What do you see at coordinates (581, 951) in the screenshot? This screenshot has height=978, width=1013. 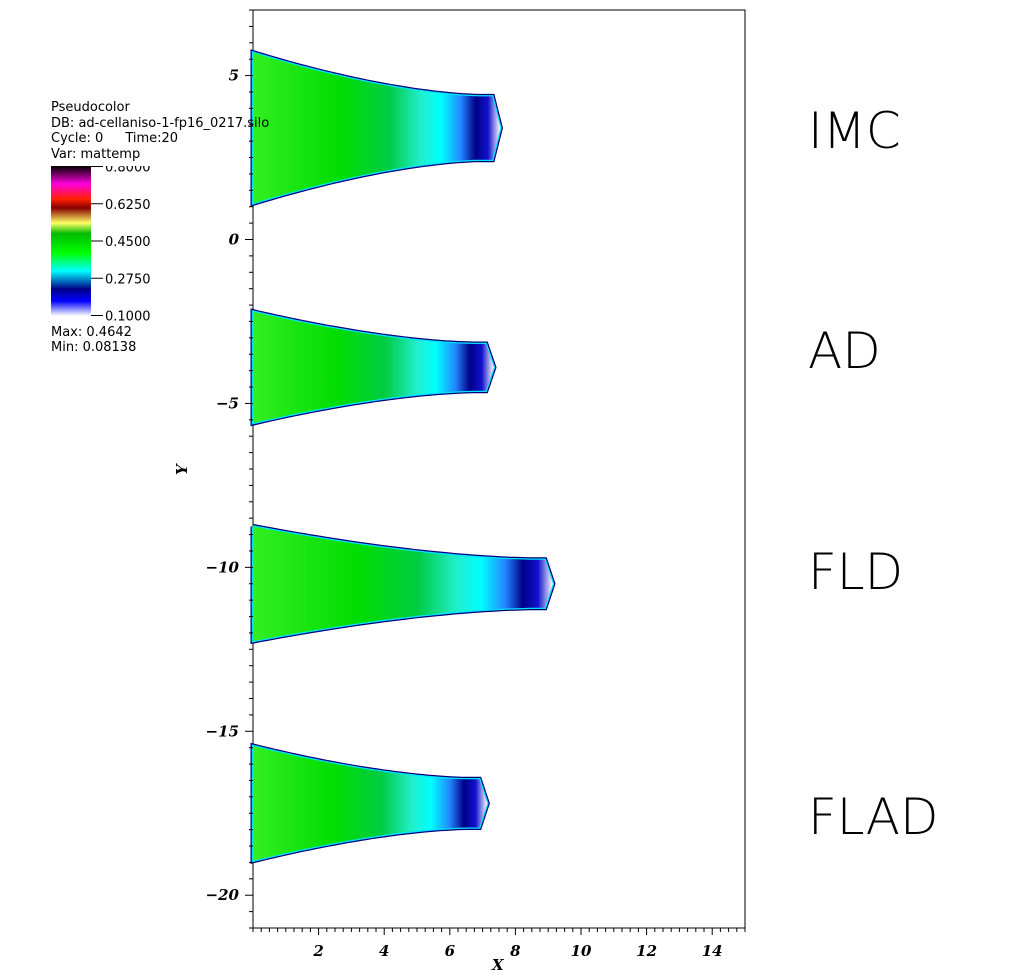 I see `x-tick-label: 10` at bounding box center [581, 951].